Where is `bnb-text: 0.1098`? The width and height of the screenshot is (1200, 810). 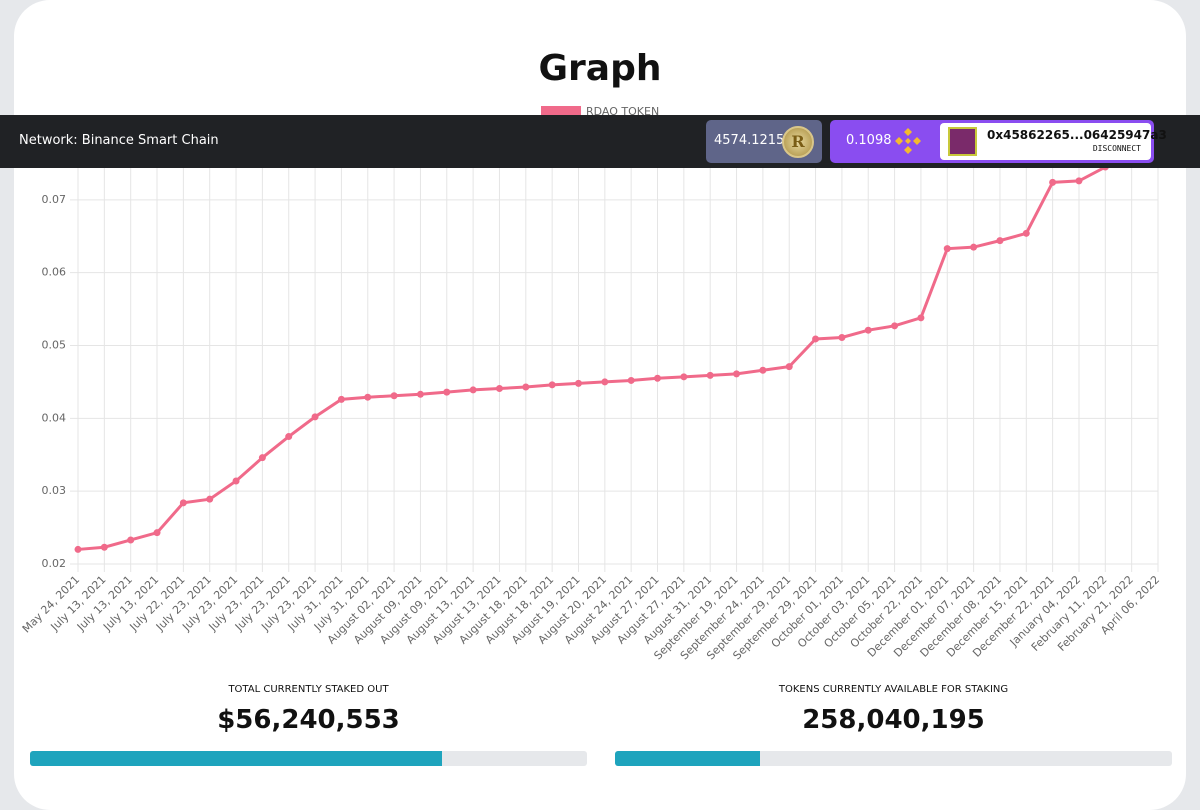
bnb-text: 0.1098 is located at coordinates (869, 140).